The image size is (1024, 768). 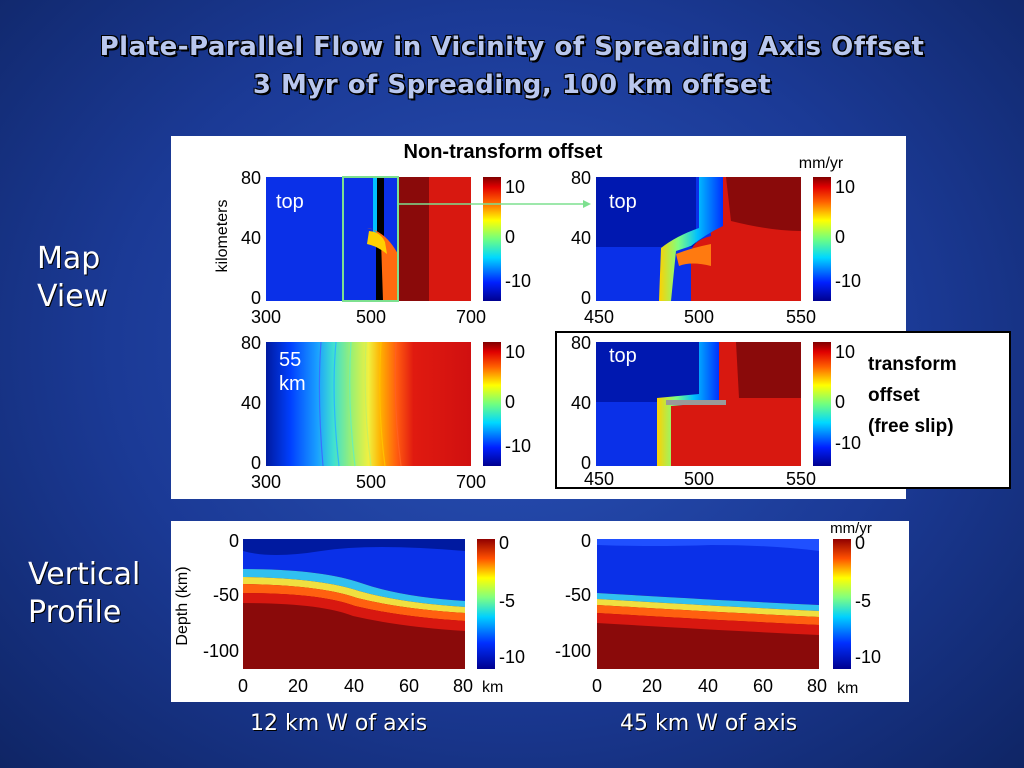 I want to click on caption-right: 45 km W of axis, so click(x=709, y=723).